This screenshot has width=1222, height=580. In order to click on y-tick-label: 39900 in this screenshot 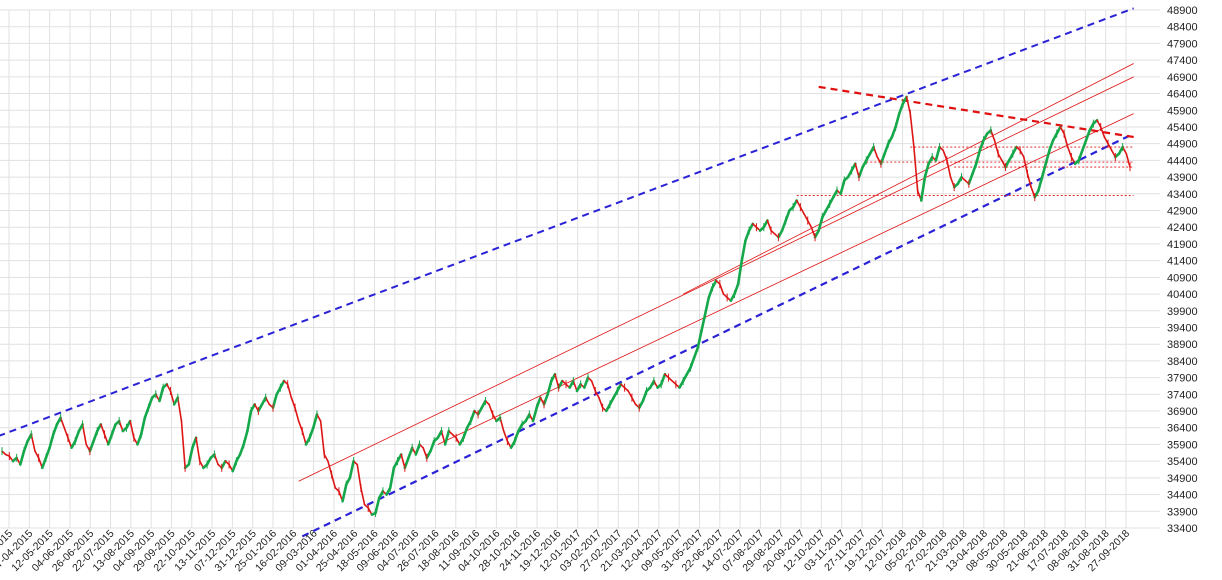, I will do `click(1182, 312)`.